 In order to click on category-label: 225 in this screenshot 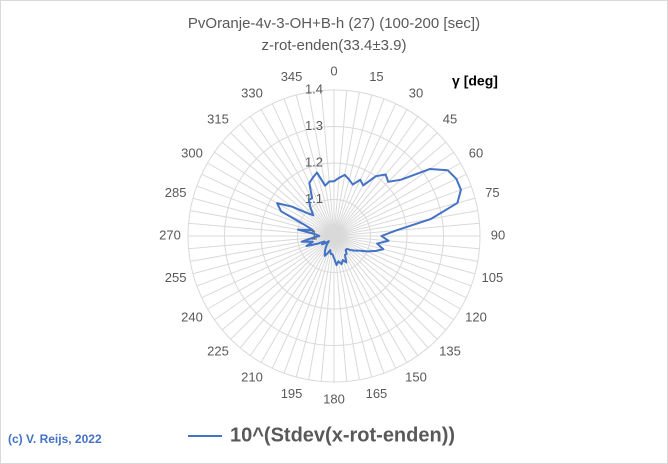, I will do `click(218, 350)`.